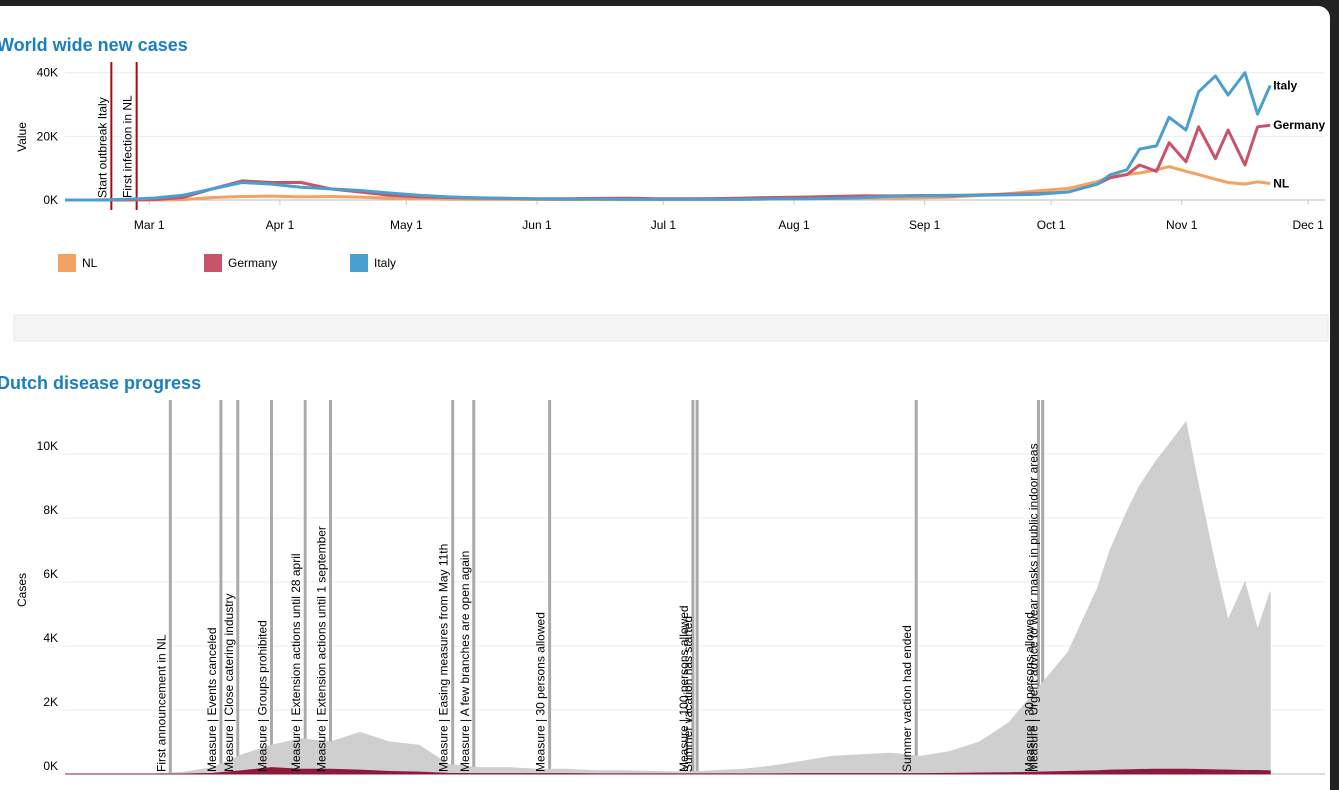  What do you see at coordinates (22, 590) in the screenshot?
I see `y-axis-label: Cases` at bounding box center [22, 590].